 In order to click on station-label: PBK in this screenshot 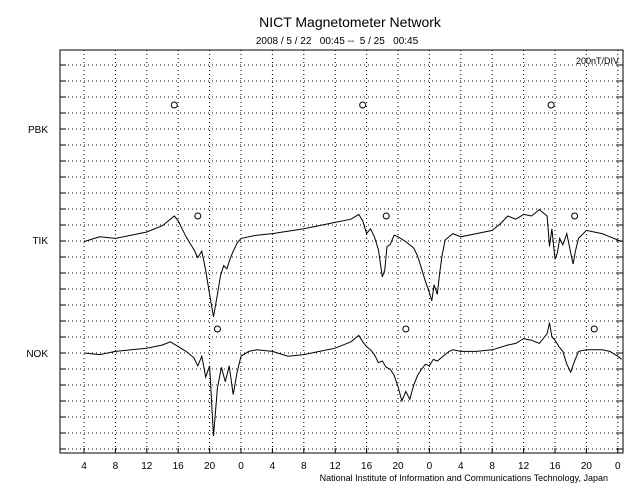, I will do `click(38, 130)`.